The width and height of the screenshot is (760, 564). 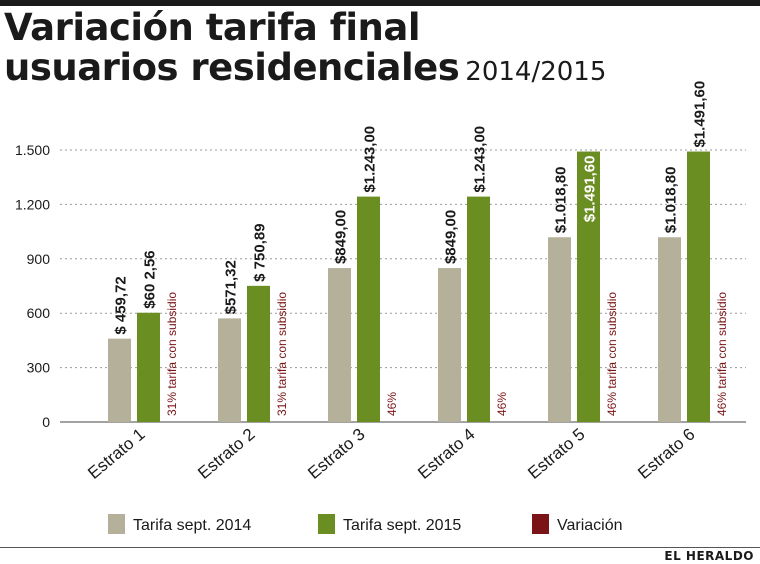 I want to click on data-label-2014: $571,32, so click(x=231, y=287).